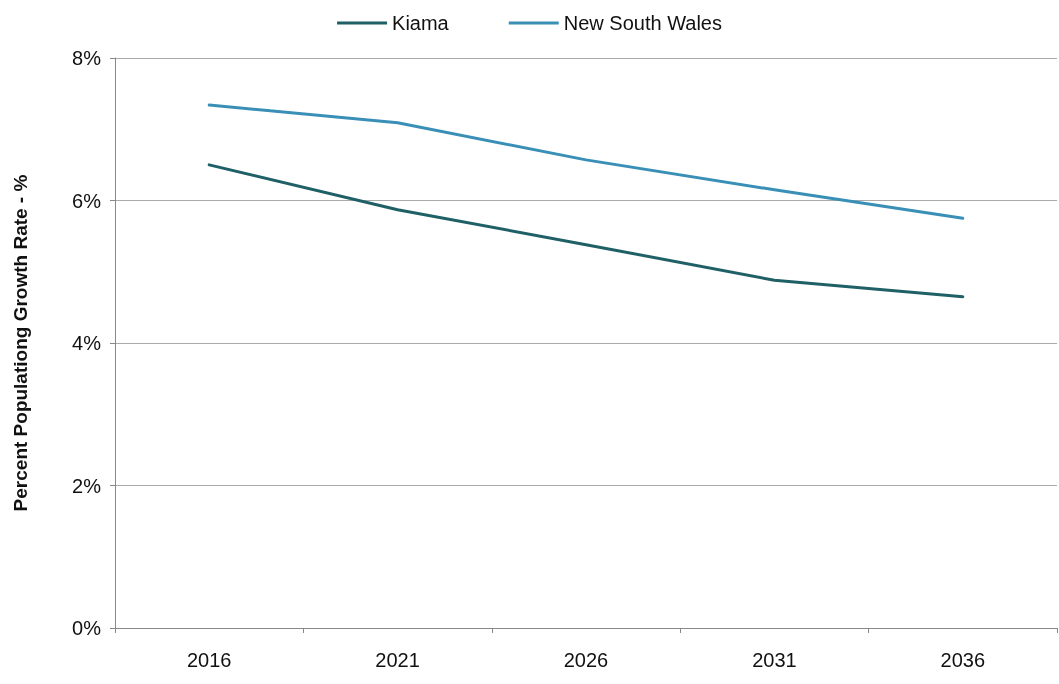  What do you see at coordinates (20, 343) in the screenshot?
I see `y-axis-title: Percent Populationg Growth Rate - %` at bounding box center [20, 343].